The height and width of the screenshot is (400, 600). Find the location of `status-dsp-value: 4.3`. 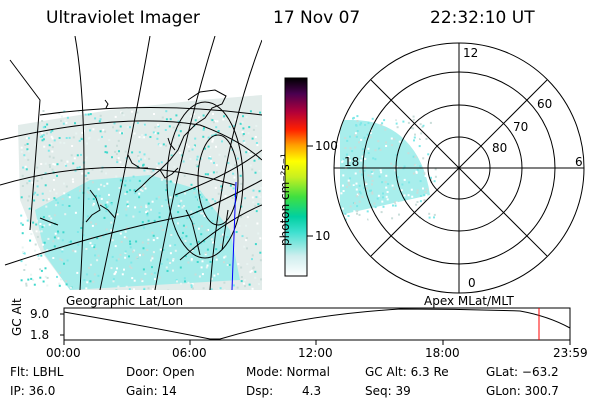

status-dsp-value: 4.3 is located at coordinates (312, 391).